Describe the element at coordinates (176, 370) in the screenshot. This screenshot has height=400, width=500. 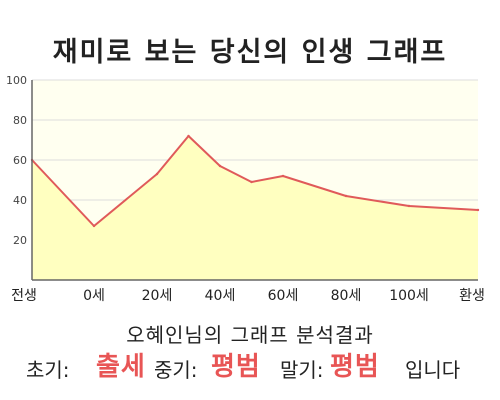
I see `middle-label: 중기:` at that location.